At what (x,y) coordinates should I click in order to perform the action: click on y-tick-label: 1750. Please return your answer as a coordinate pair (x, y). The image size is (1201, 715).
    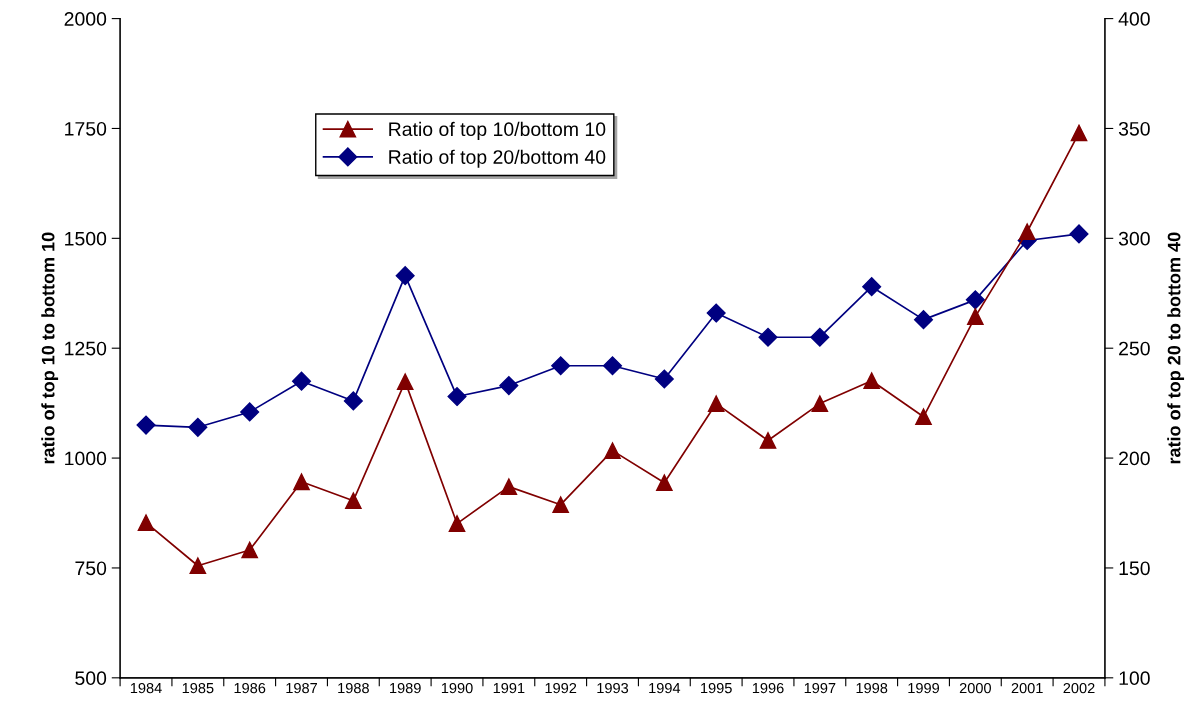
    Looking at the image, I should click on (86, 128).